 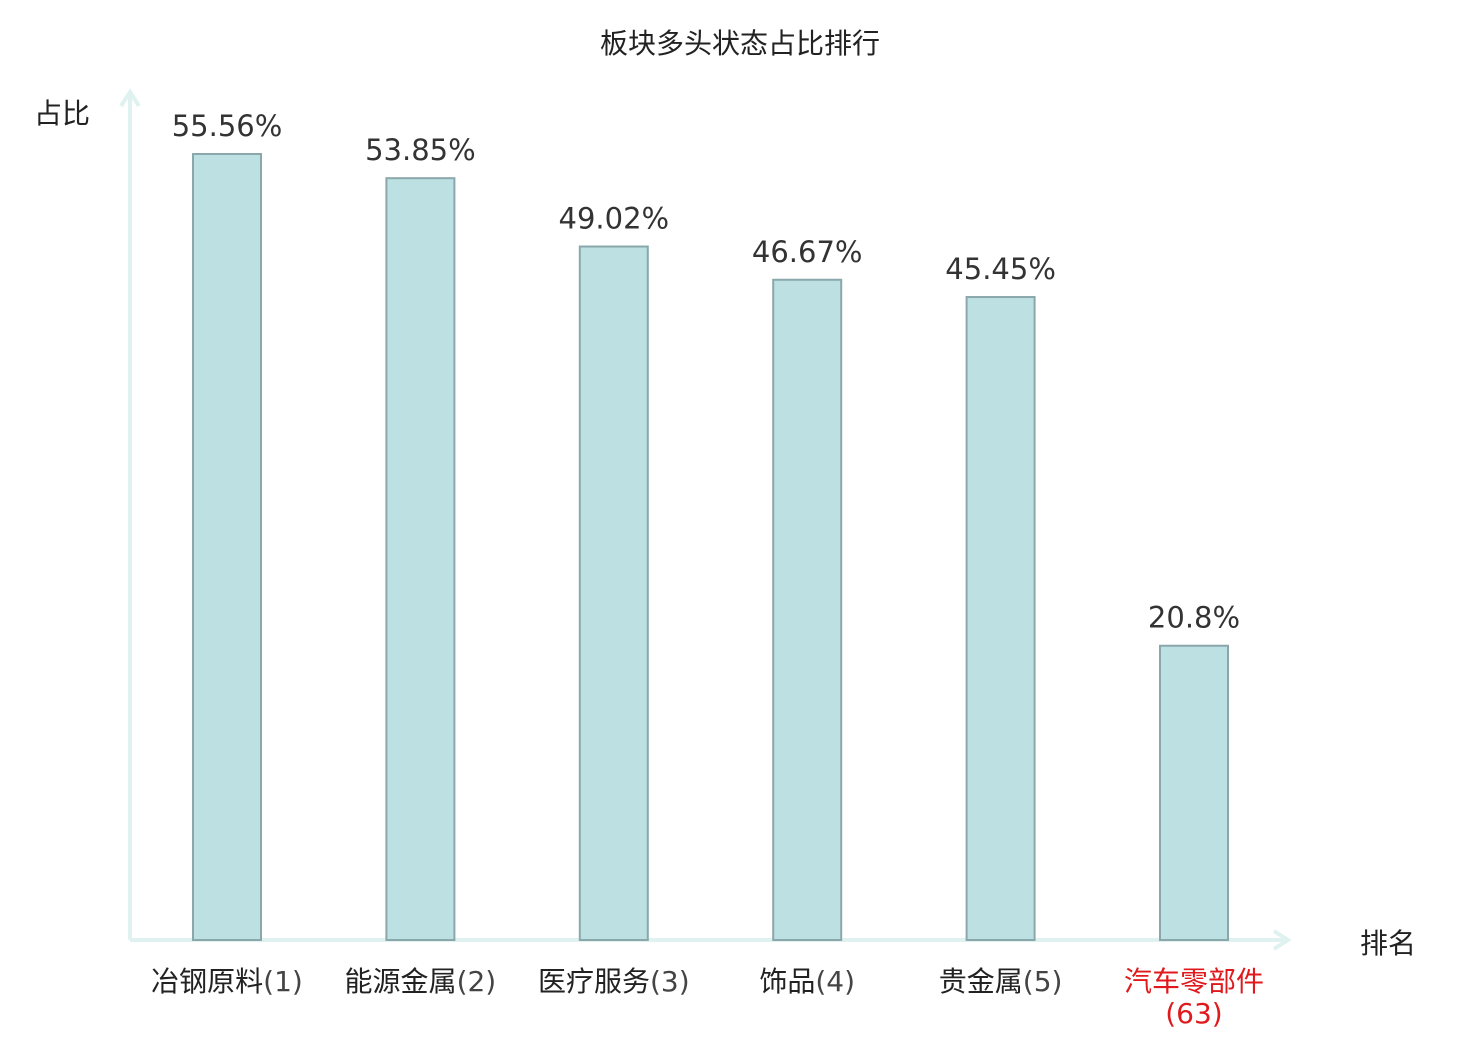 What do you see at coordinates (739, 43) in the screenshot?
I see `chart-title: 板块多头状态占比排行` at bounding box center [739, 43].